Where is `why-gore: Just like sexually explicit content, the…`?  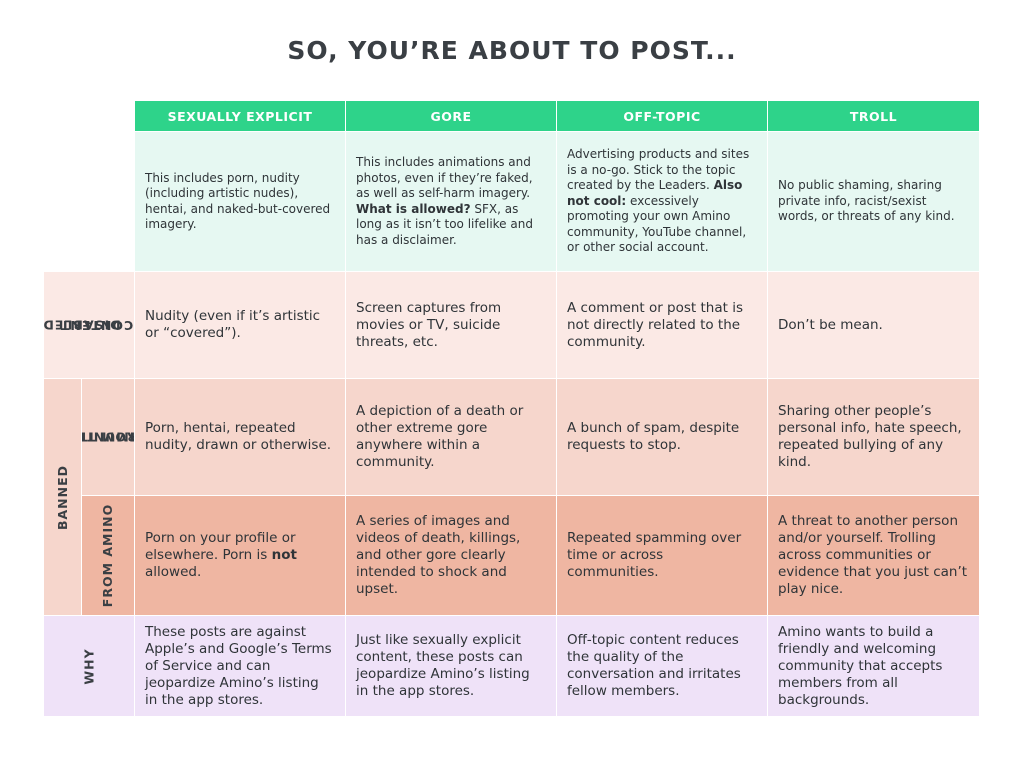
why-gore: Just like sexually explicit content, the… is located at coordinates (451, 666).